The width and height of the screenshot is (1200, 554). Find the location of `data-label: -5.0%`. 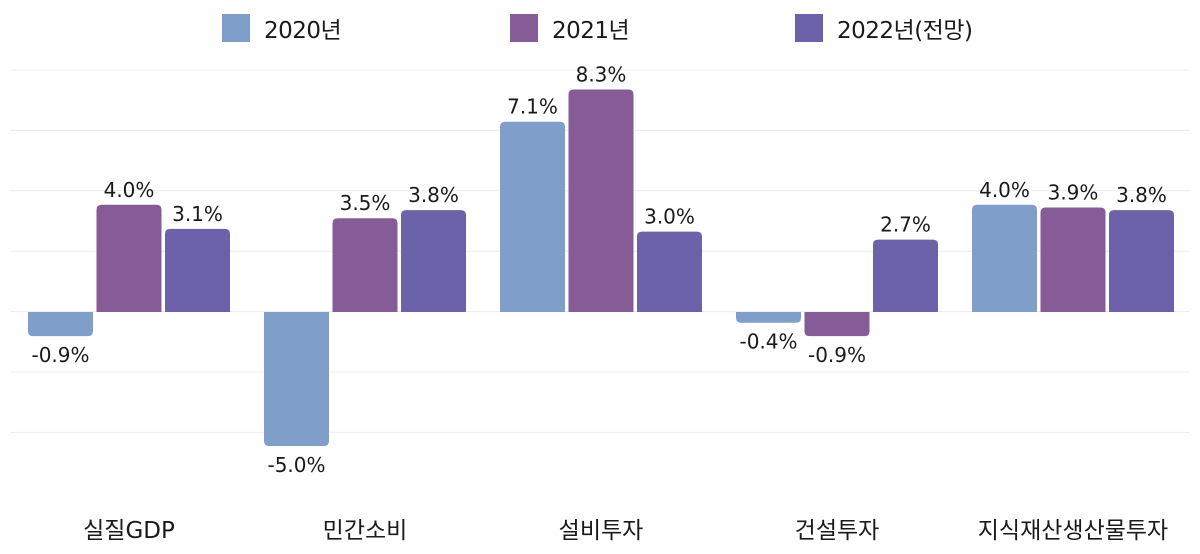

data-label: -5.0% is located at coordinates (296, 465).